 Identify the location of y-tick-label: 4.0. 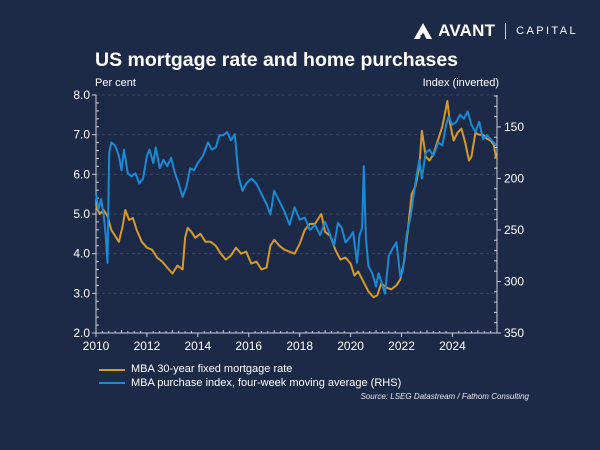
(81, 254).